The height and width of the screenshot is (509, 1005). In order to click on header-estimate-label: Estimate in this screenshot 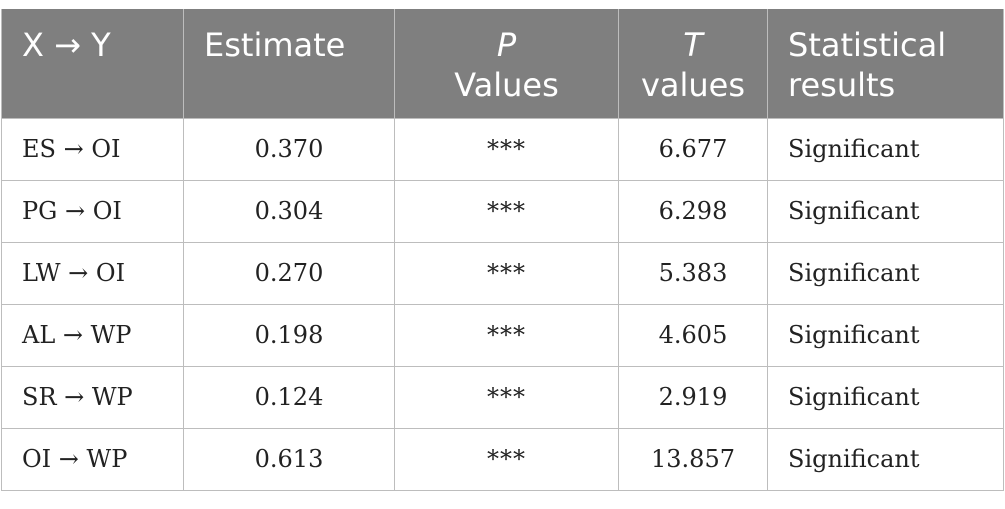, I will do `click(275, 45)`.